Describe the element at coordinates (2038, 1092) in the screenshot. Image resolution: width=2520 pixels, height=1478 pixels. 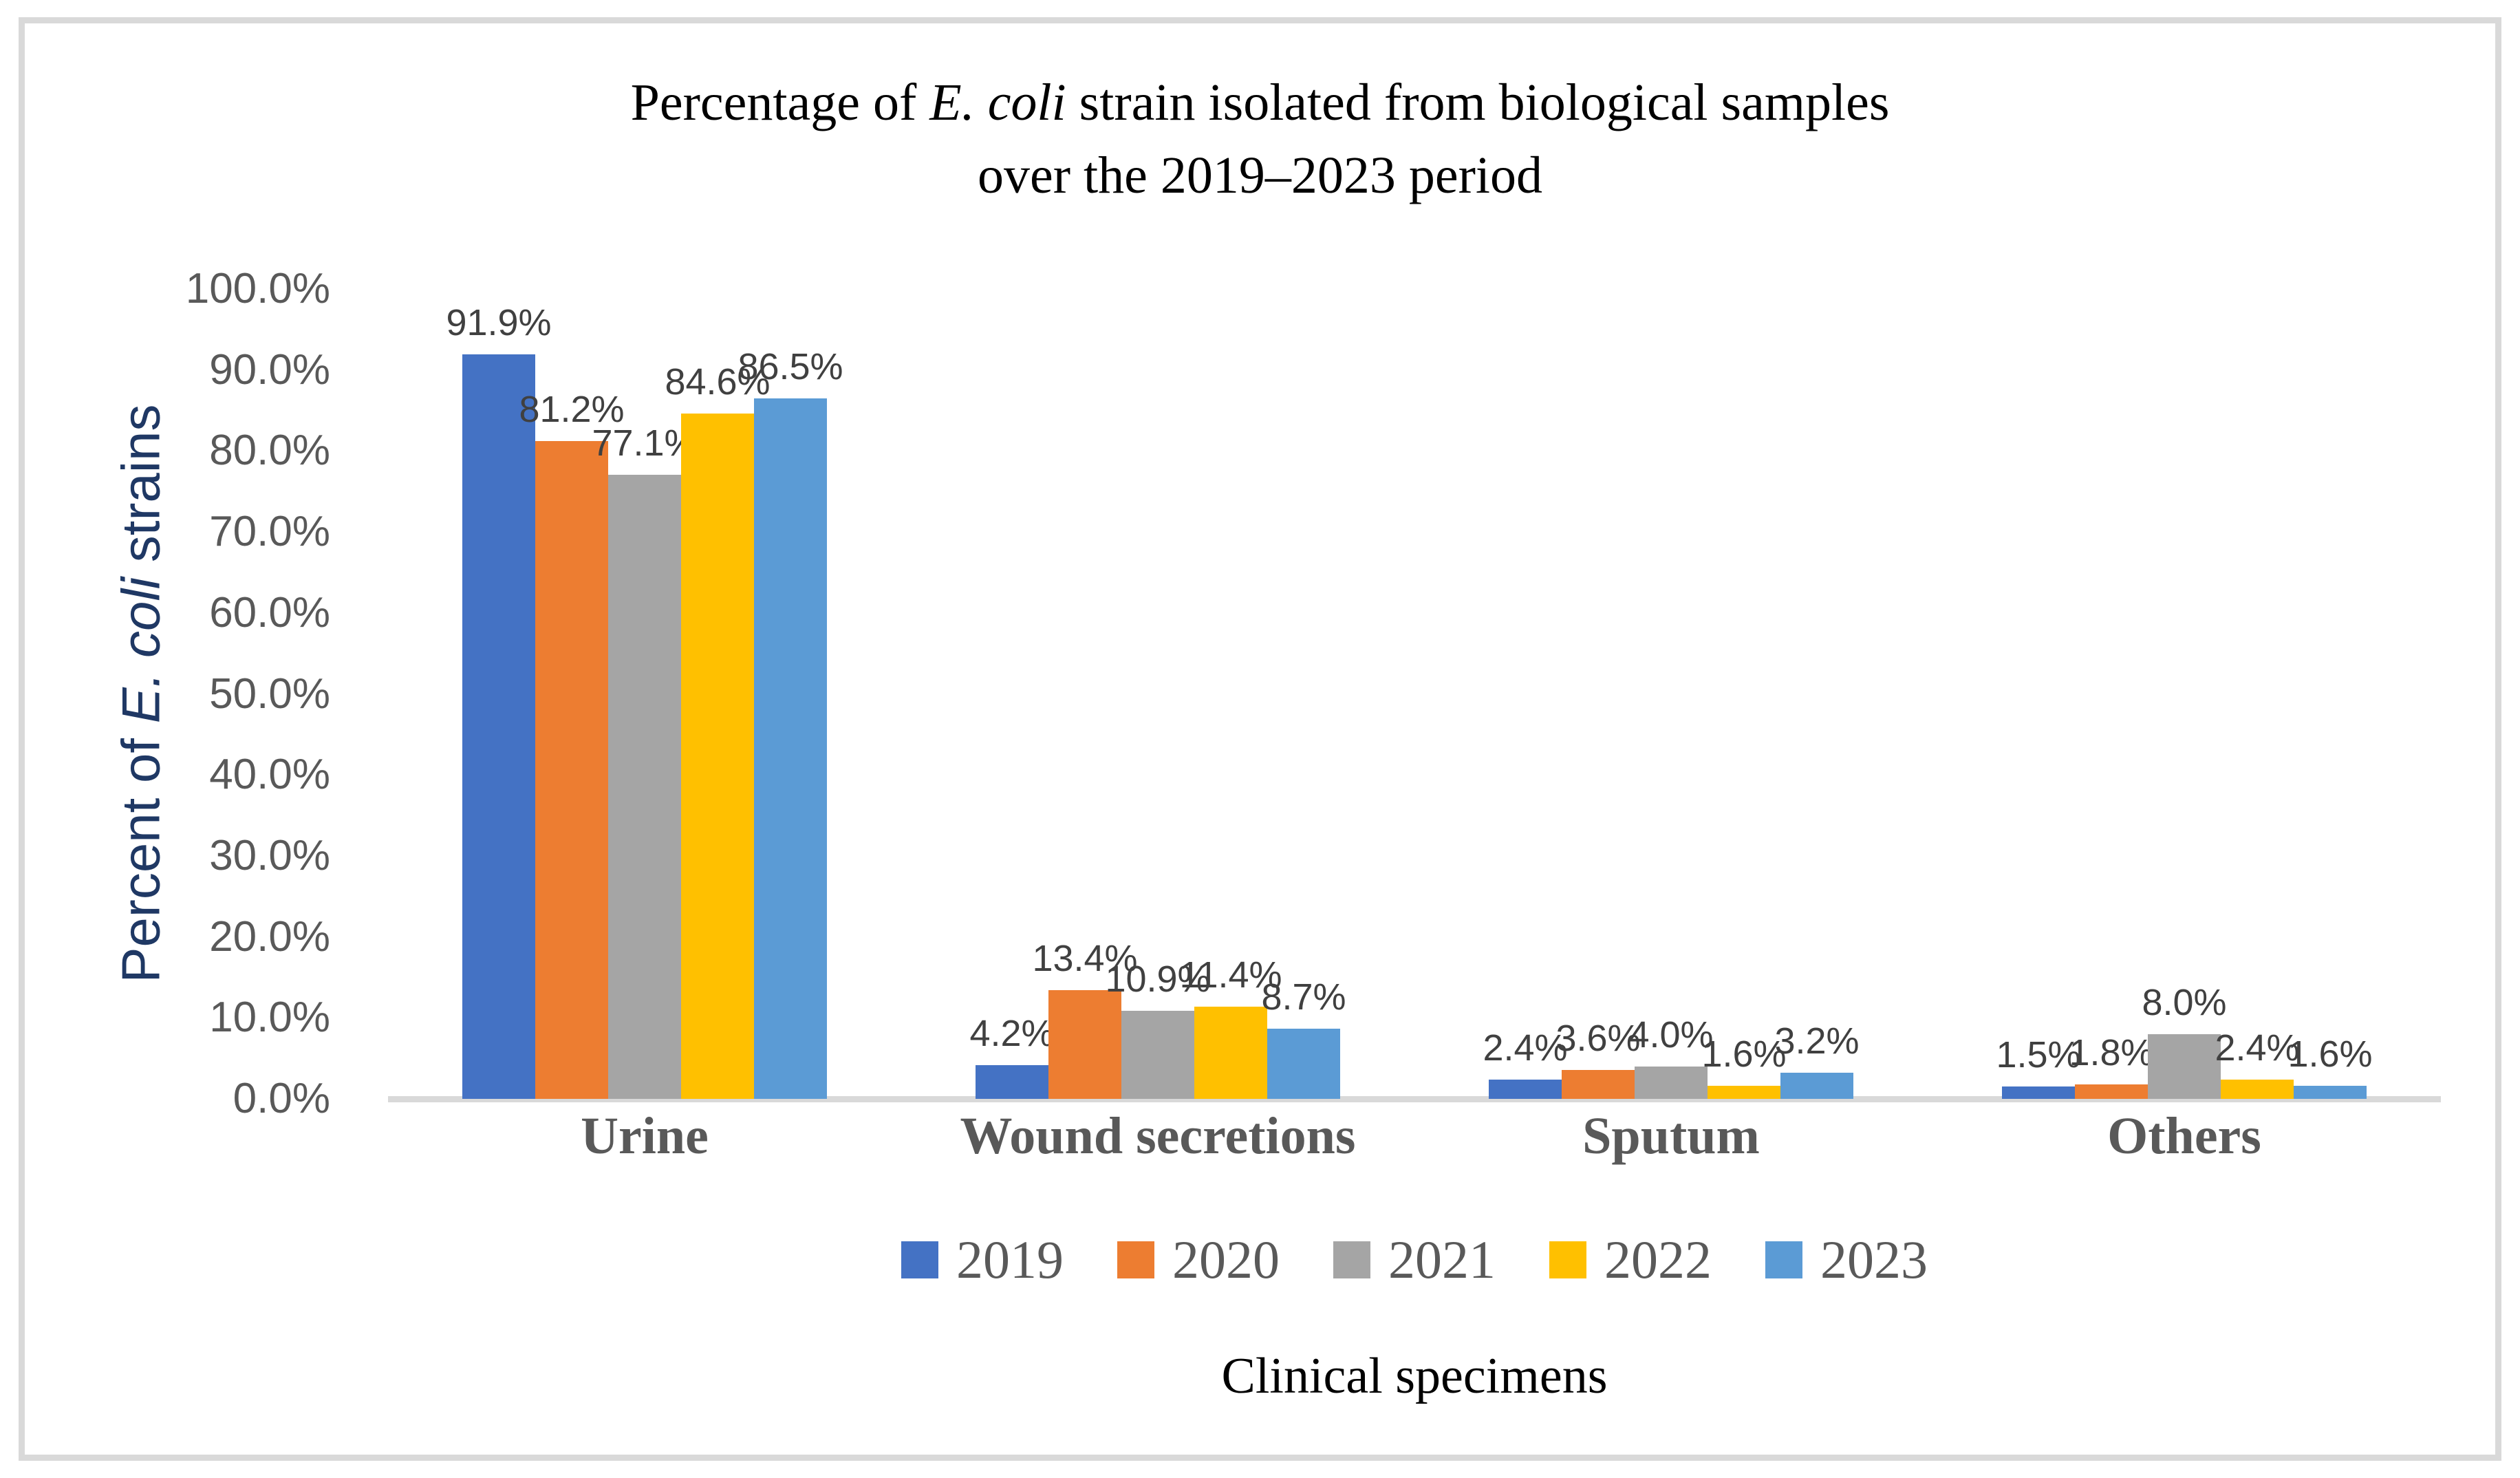
I see `bar-others-2019` at that location.